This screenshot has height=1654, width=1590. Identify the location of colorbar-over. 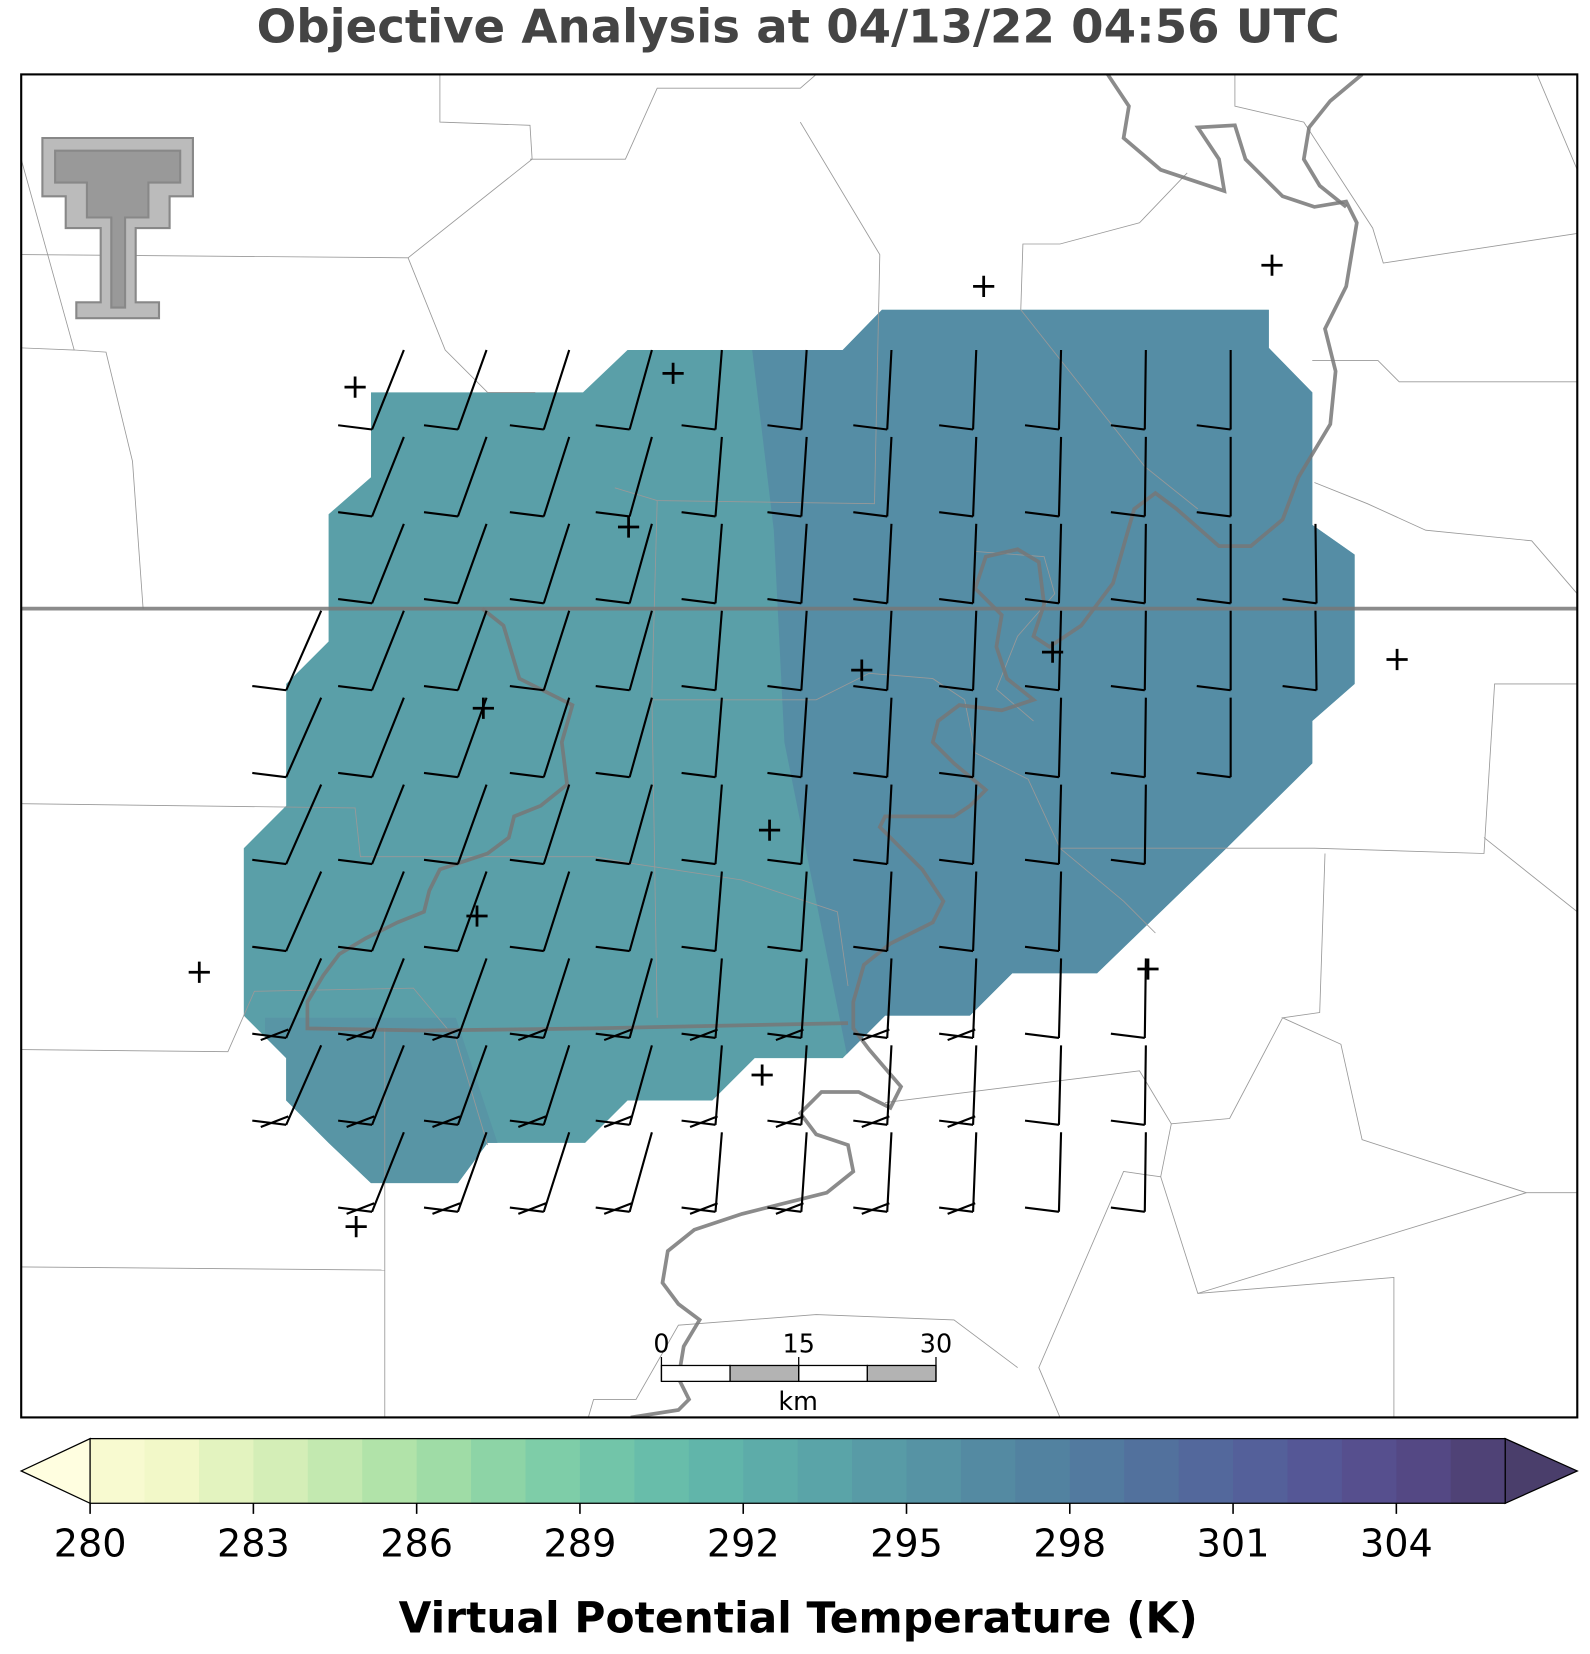
(1541, 1471).